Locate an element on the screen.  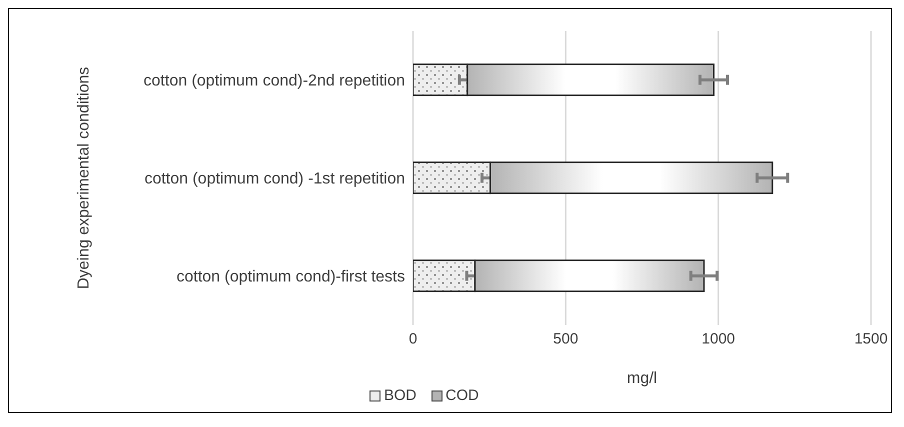
y-axis-title: Dyeing experimental conditions is located at coordinates (84, 178).